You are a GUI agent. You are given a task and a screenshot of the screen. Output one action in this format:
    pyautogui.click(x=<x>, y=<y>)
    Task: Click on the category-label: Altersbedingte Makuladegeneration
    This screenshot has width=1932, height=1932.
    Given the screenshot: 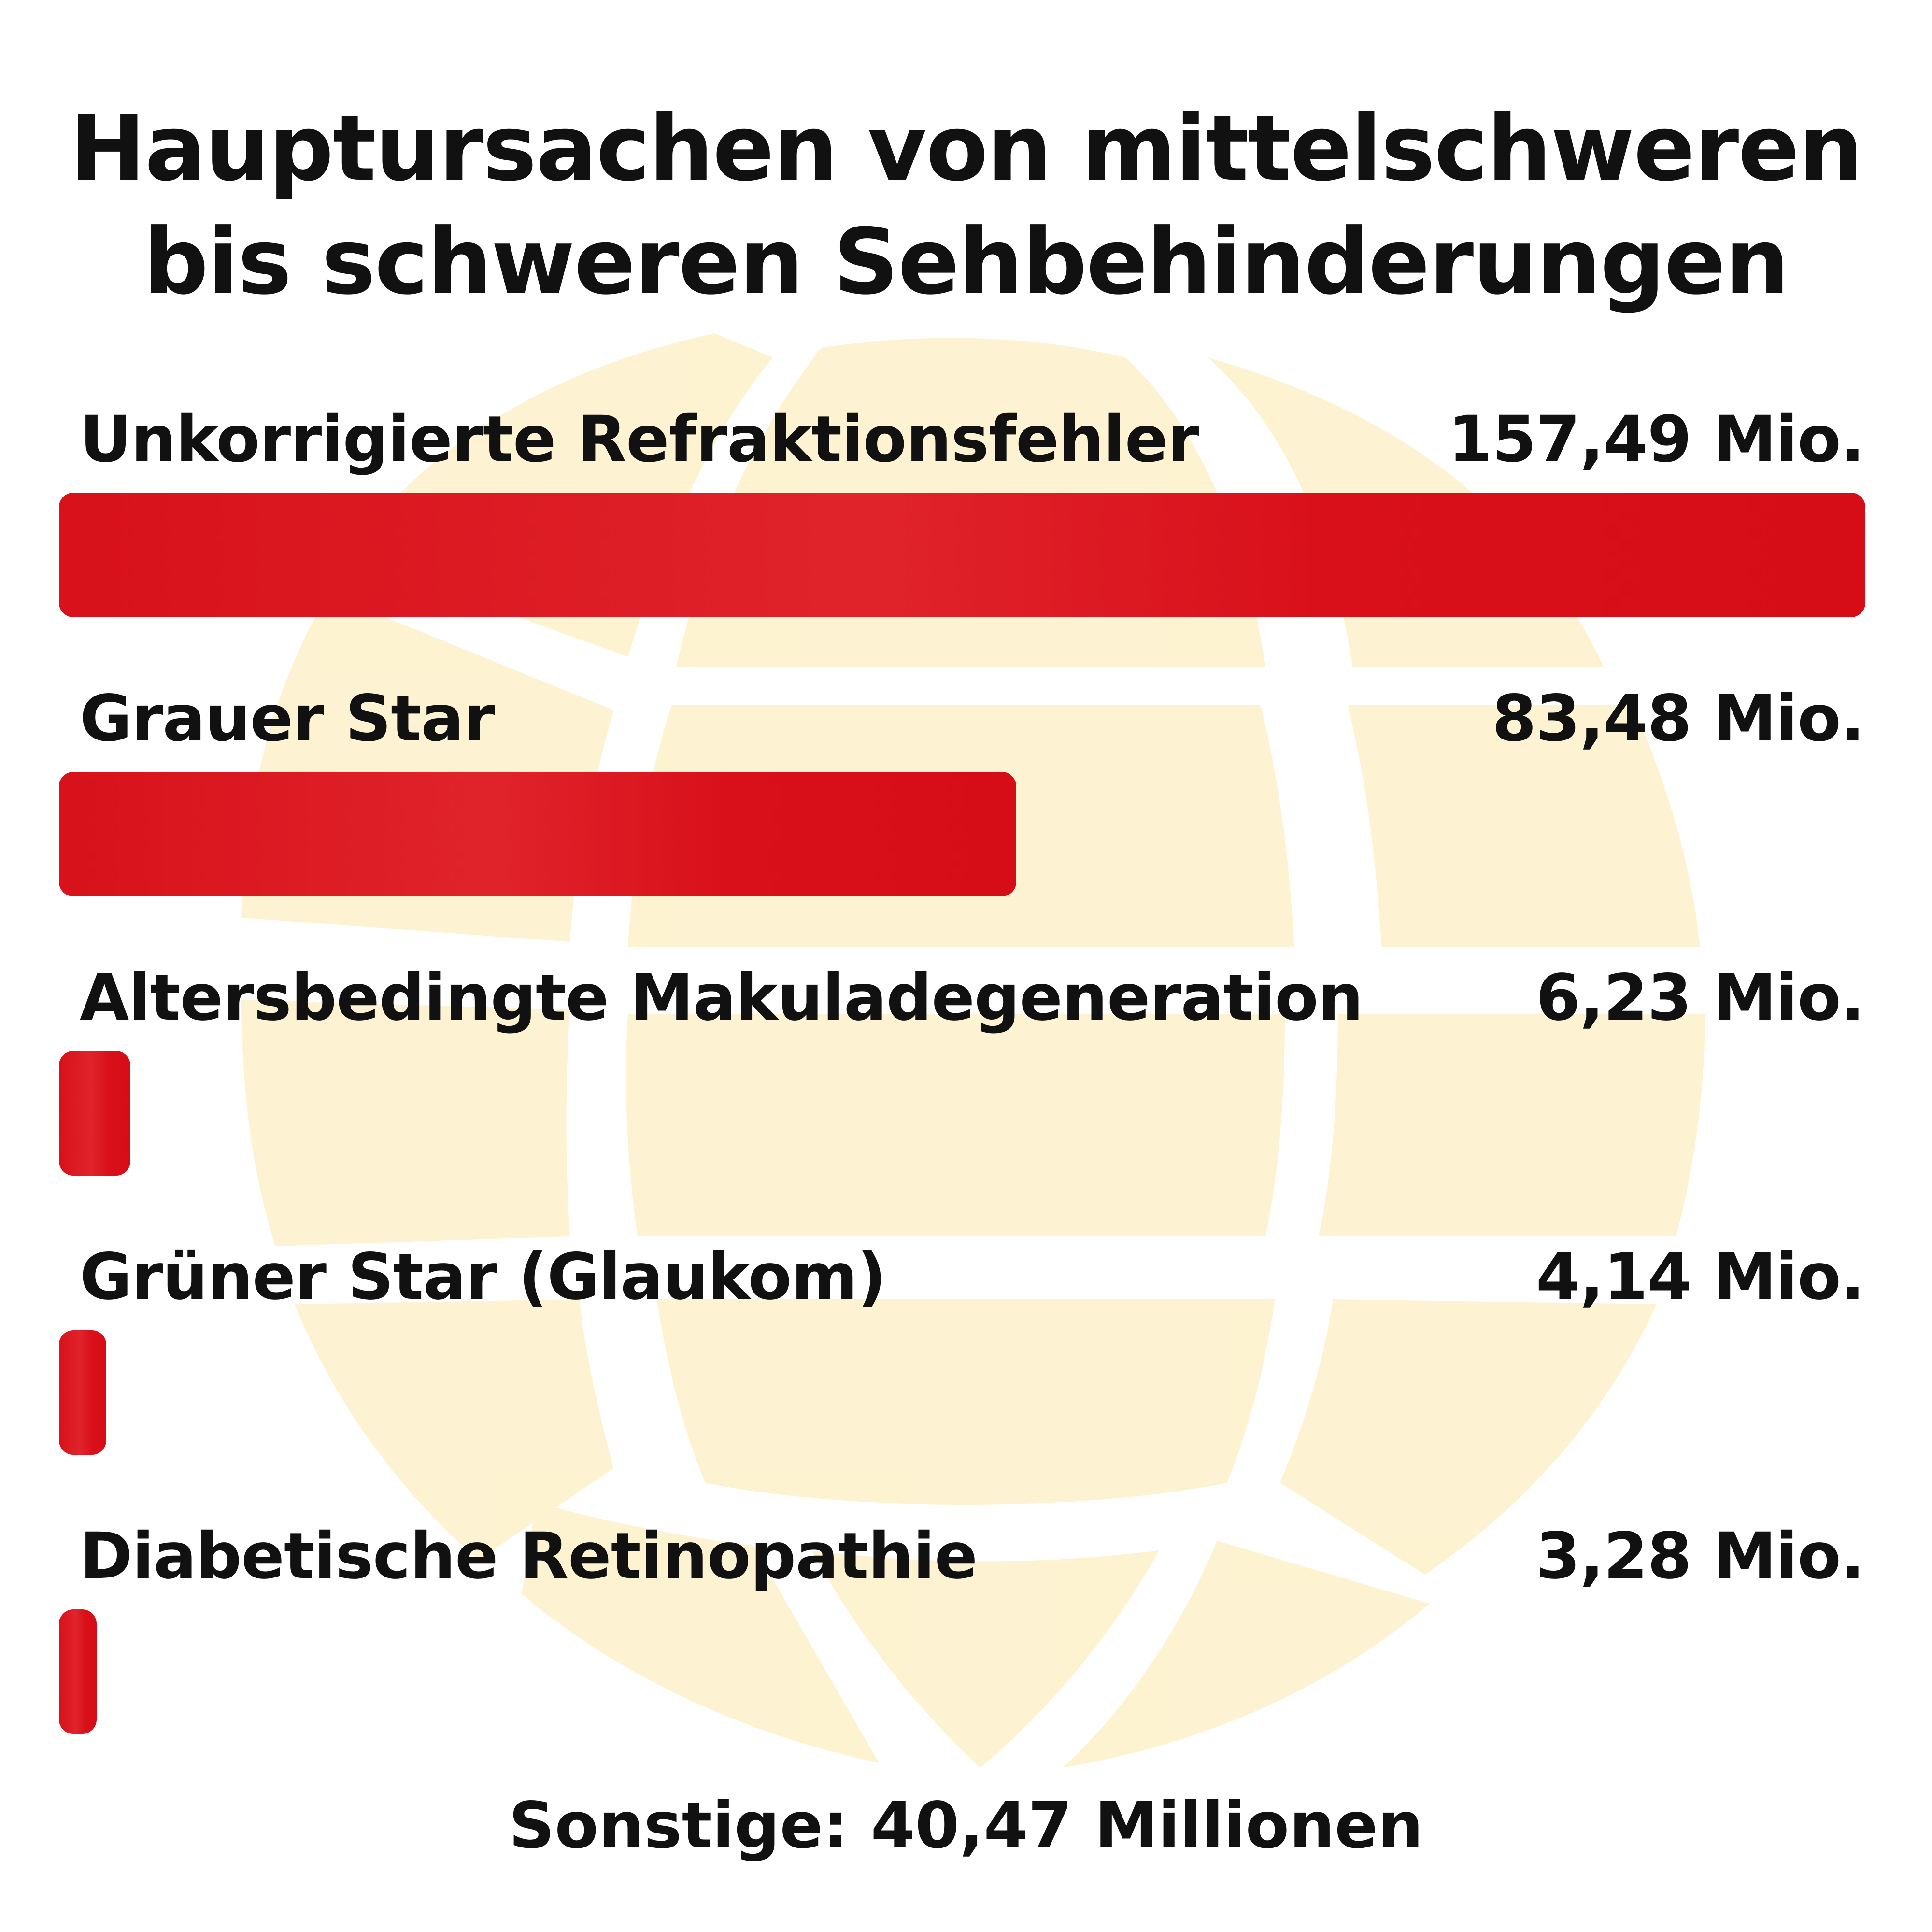 What is the action you would take?
    pyautogui.click(x=722, y=998)
    